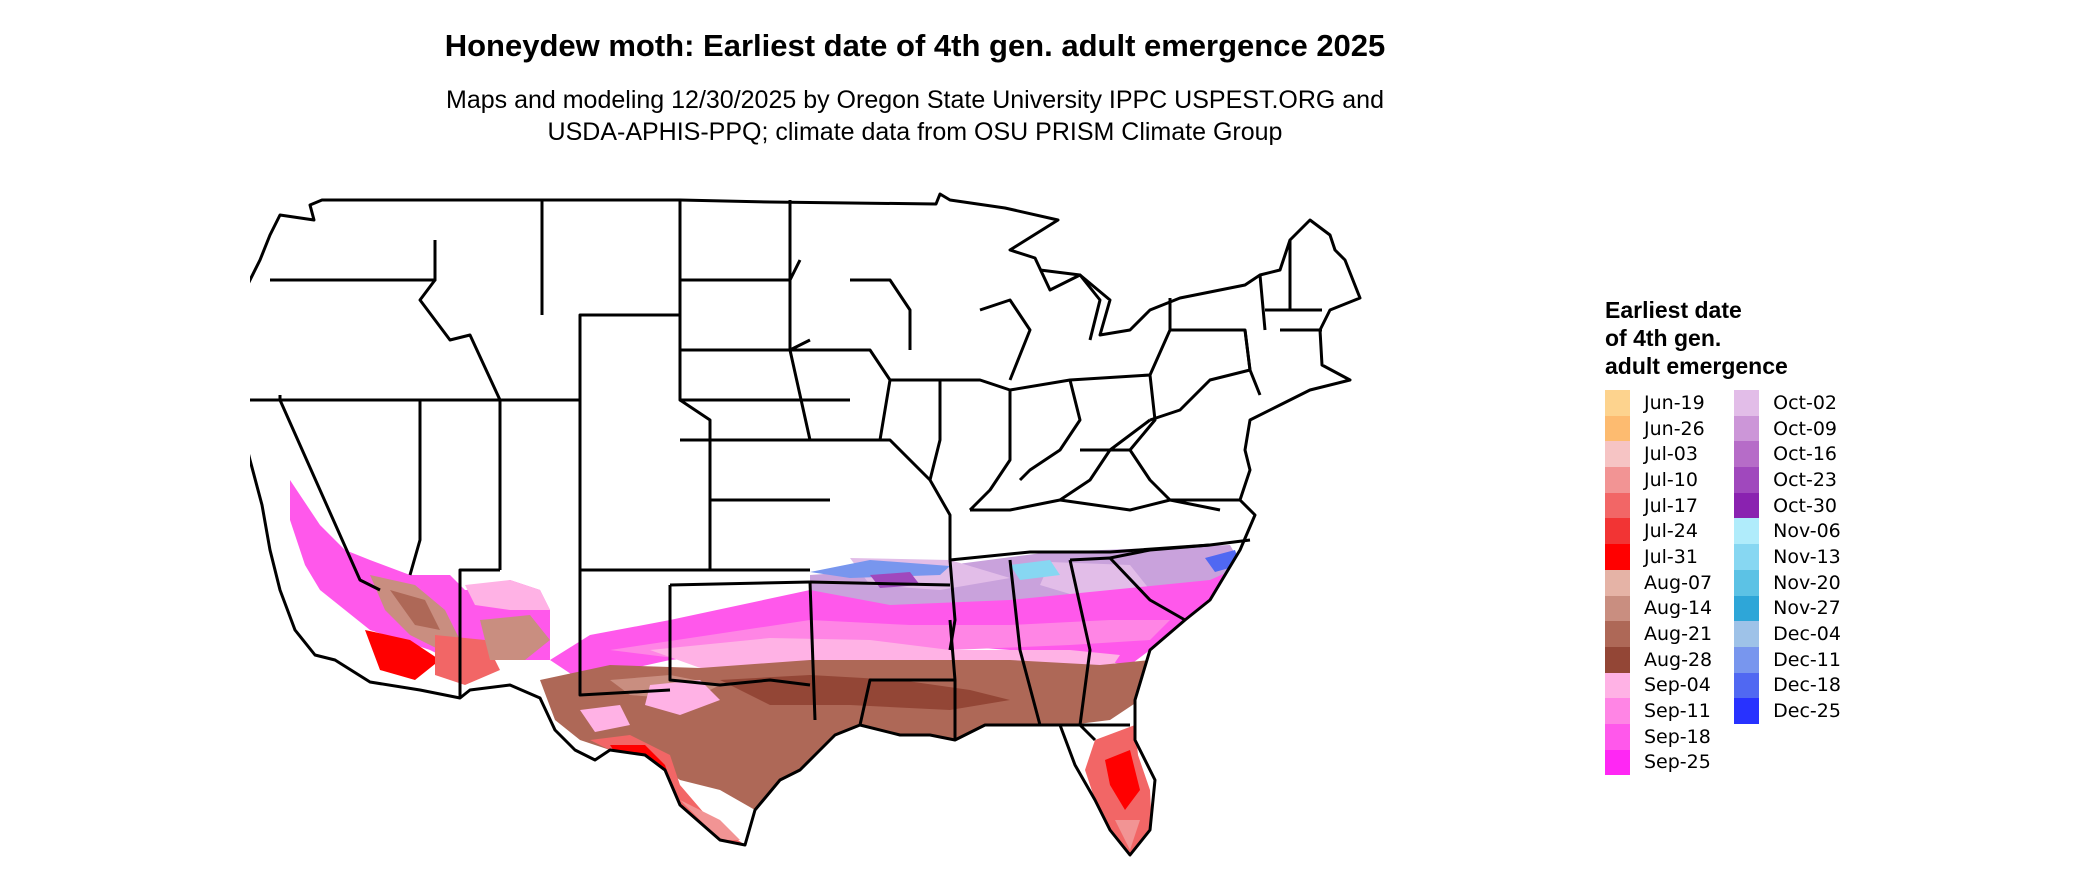 The height and width of the screenshot is (892, 2100). Describe the element at coordinates (1805, 428) in the screenshot. I see `legend-label: Oct-09` at that location.